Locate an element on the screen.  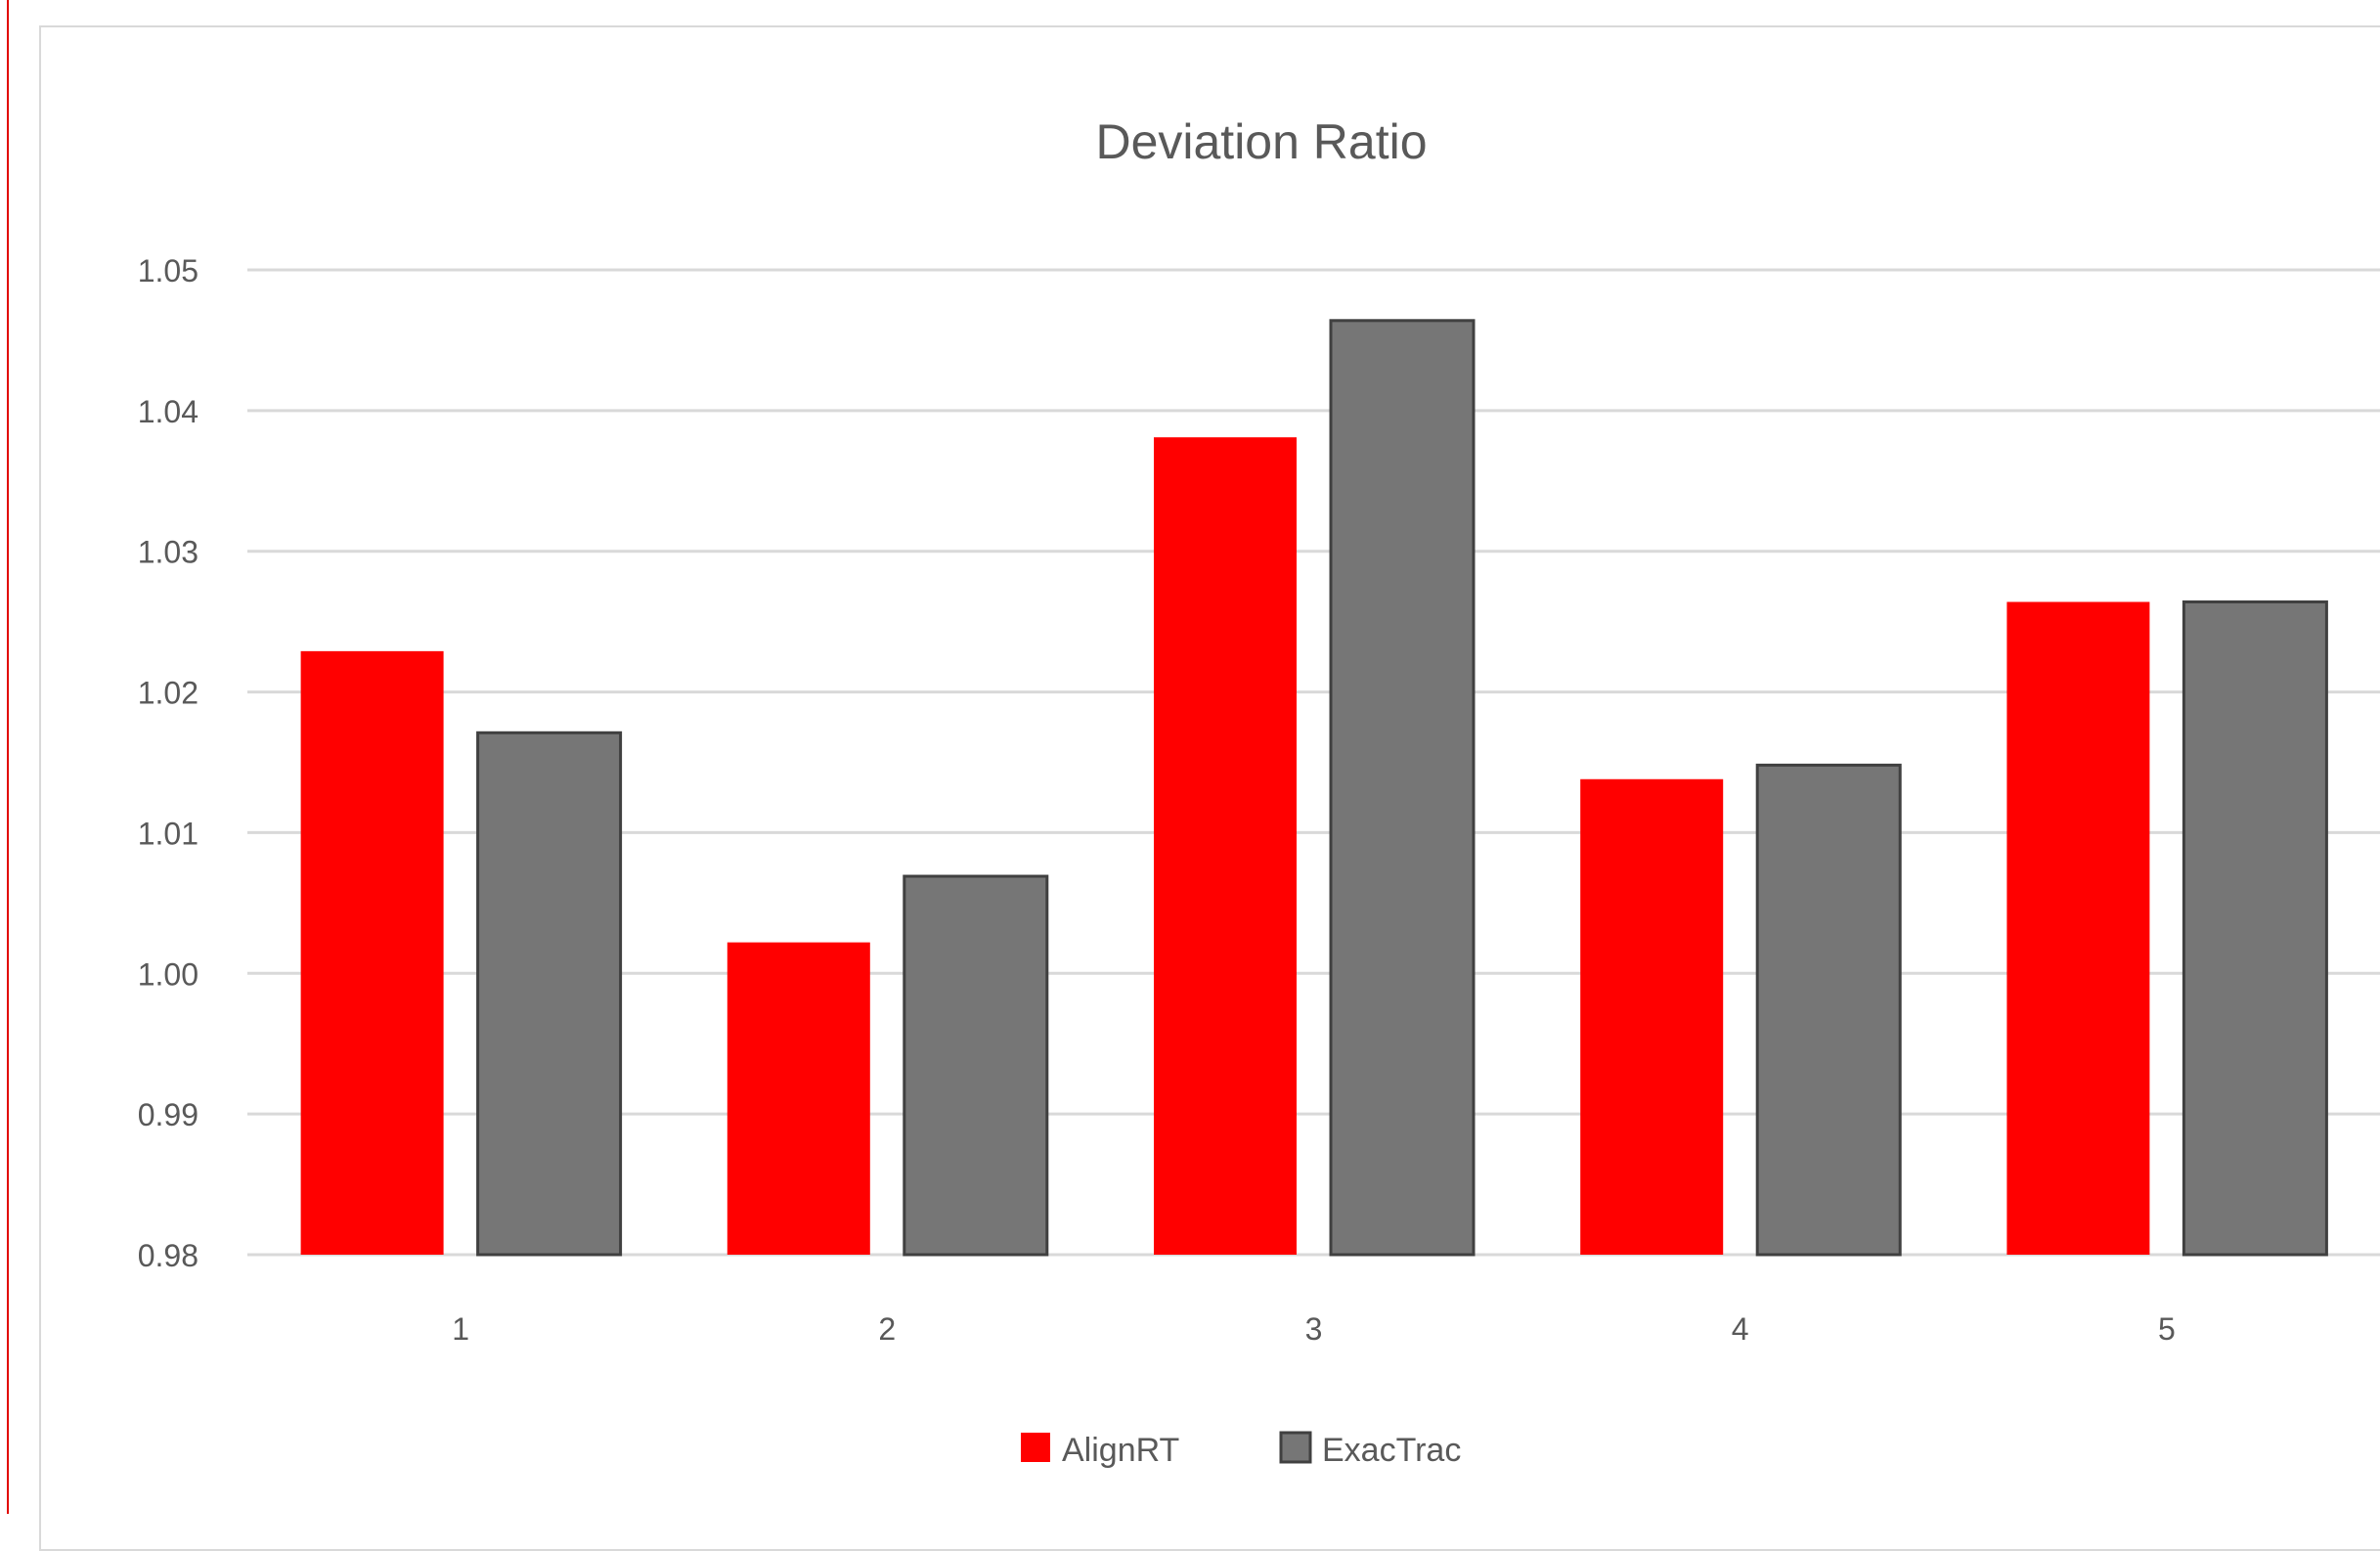
y-tick-label: 1.02 is located at coordinates (168, 694).